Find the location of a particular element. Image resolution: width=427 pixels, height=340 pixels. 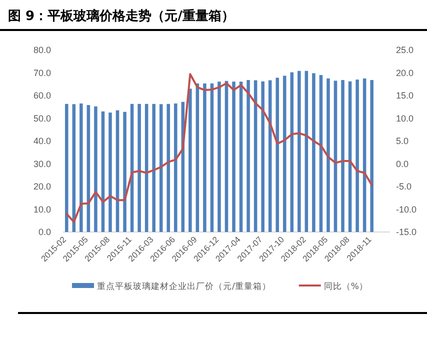

y-tick-label: 80.0 is located at coordinates (42, 50).